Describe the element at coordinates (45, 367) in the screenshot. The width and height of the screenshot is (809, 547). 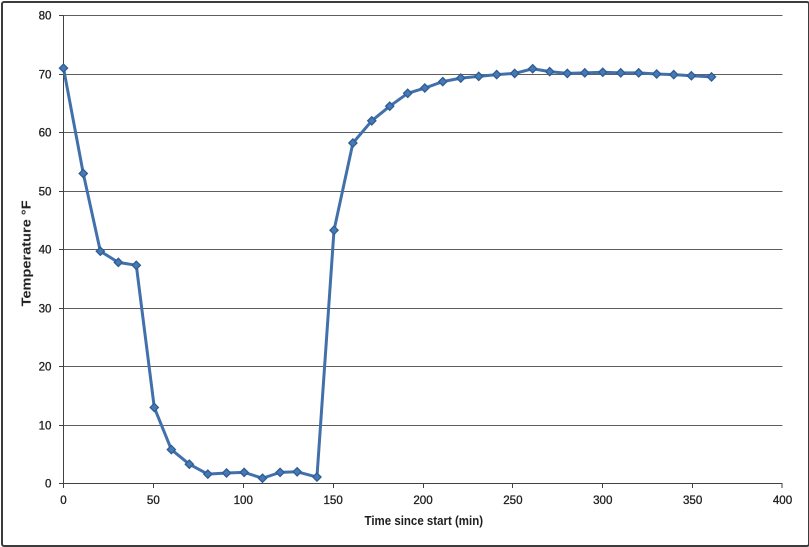
I see `svg-text: 20` at that location.